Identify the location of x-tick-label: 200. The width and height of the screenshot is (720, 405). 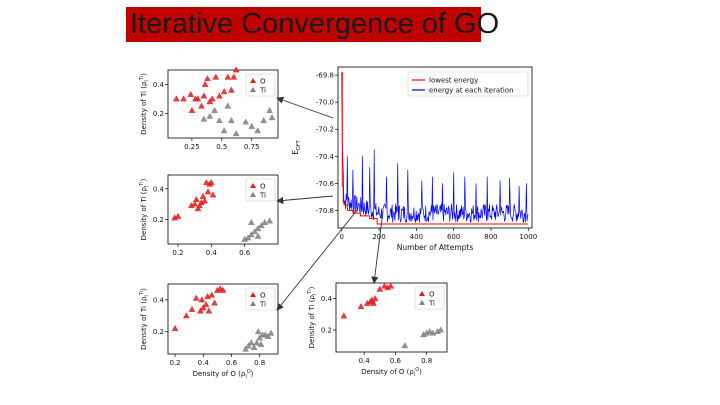
(378, 237).